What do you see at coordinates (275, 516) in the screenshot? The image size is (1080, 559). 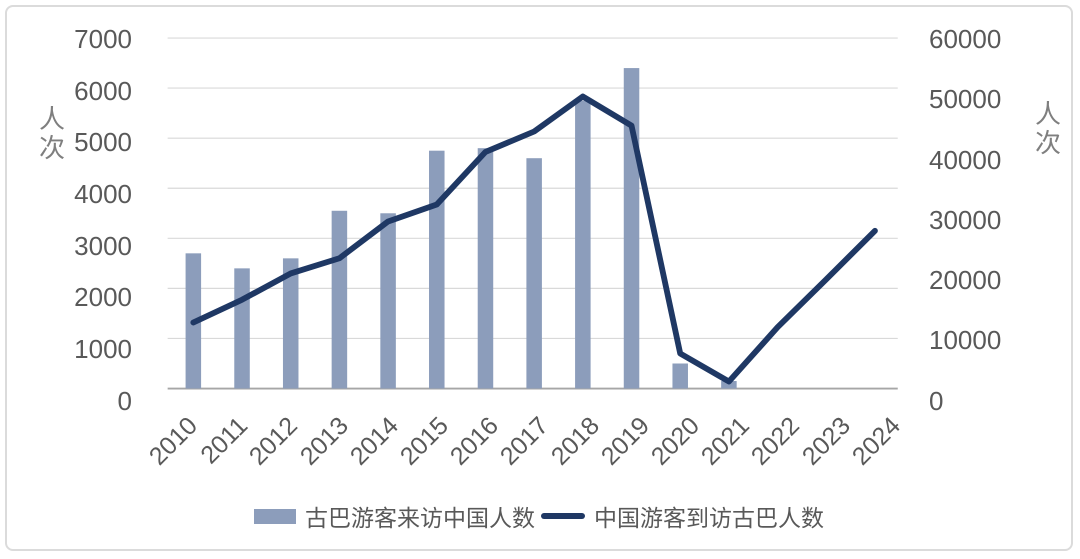 I see `bar-series-swatch` at bounding box center [275, 516].